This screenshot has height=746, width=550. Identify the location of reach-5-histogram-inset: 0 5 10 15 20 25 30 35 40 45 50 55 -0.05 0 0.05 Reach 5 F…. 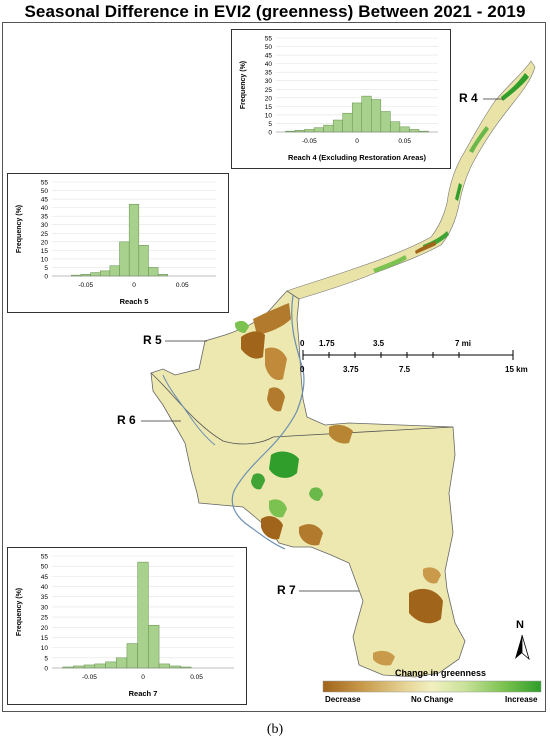
(118, 243).